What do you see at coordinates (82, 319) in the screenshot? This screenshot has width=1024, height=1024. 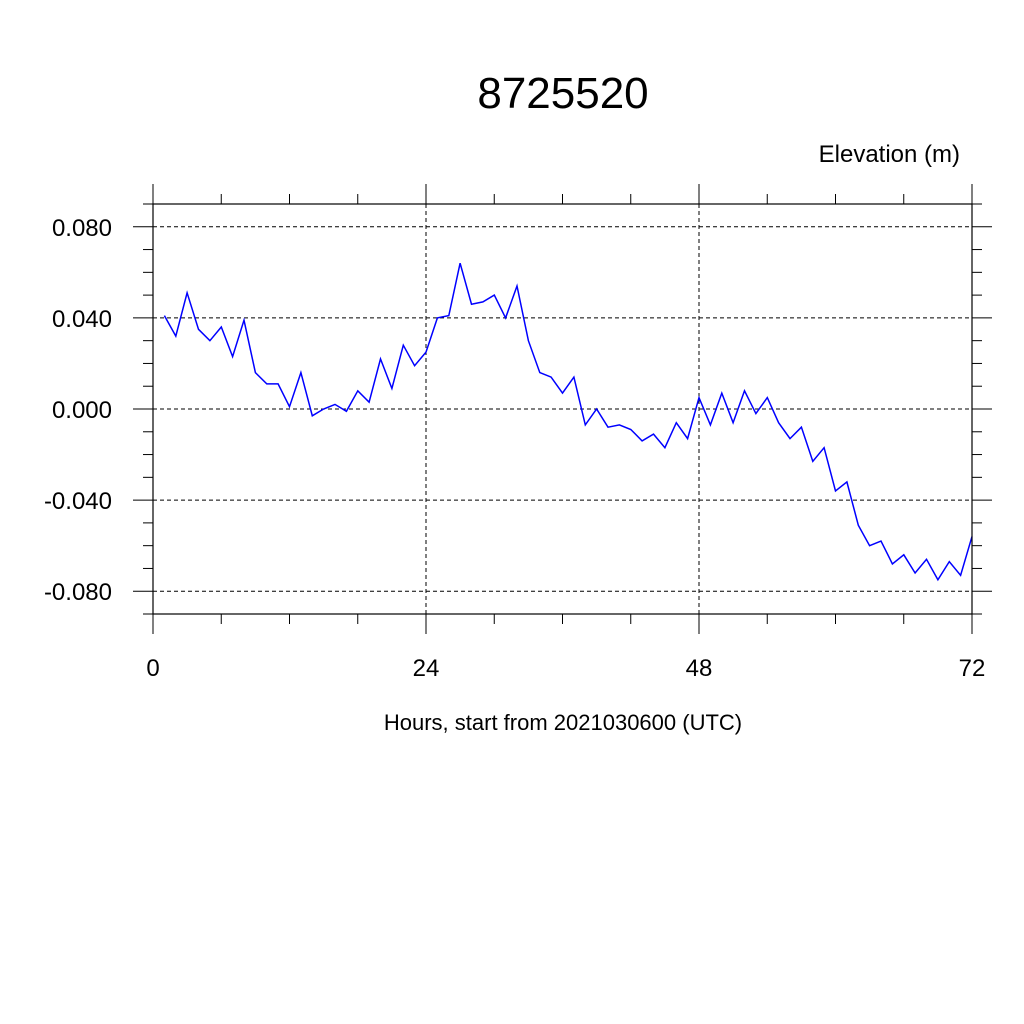 I see `y-tick-label: 0.040` at bounding box center [82, 319].